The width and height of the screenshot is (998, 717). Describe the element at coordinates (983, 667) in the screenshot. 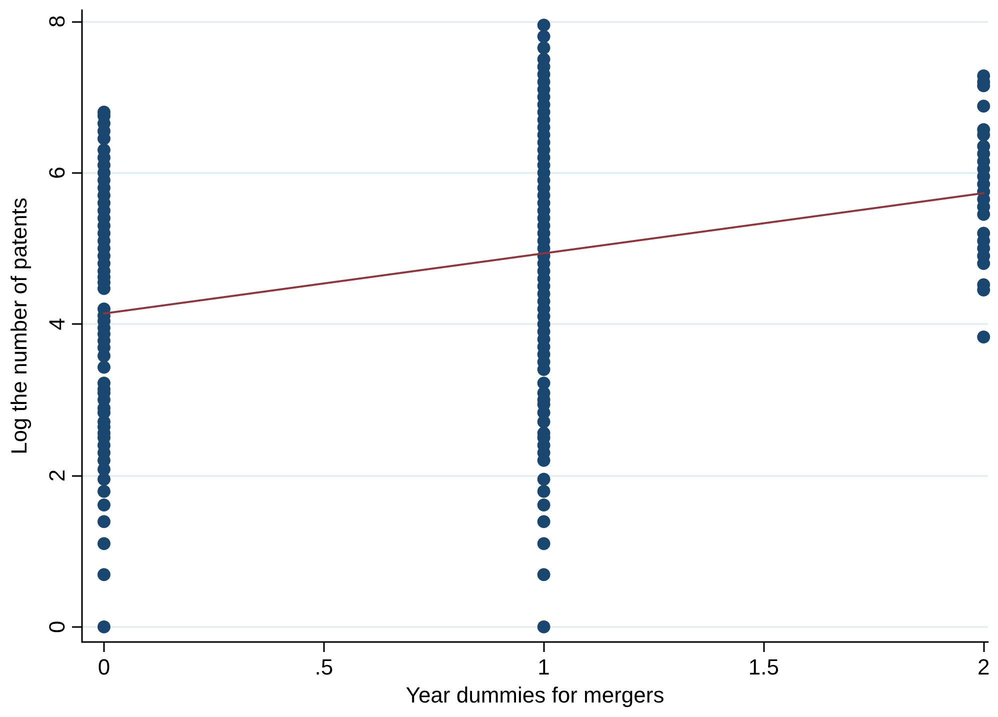

I see `x-tick-label: 2` at that location.